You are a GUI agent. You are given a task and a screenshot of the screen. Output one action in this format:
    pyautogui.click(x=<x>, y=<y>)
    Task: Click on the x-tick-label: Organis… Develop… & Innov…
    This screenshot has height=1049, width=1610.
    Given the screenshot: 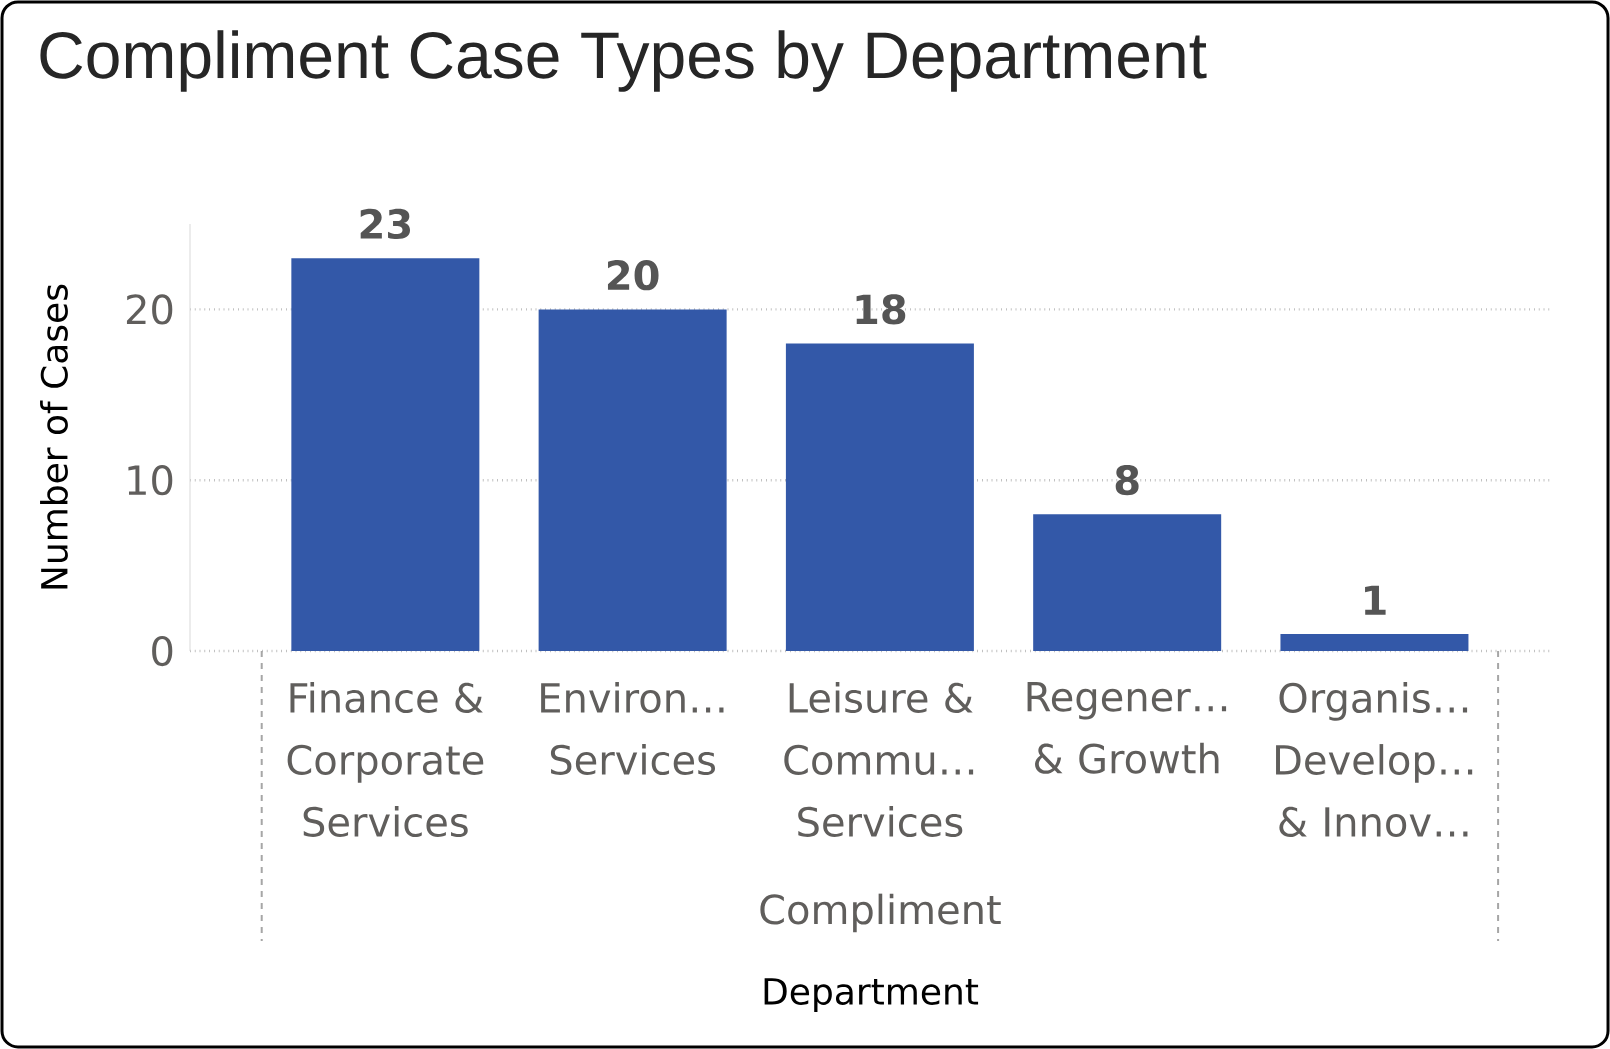 What is the action you would take?
    pyautogui.click(x=1374, y=760)
    